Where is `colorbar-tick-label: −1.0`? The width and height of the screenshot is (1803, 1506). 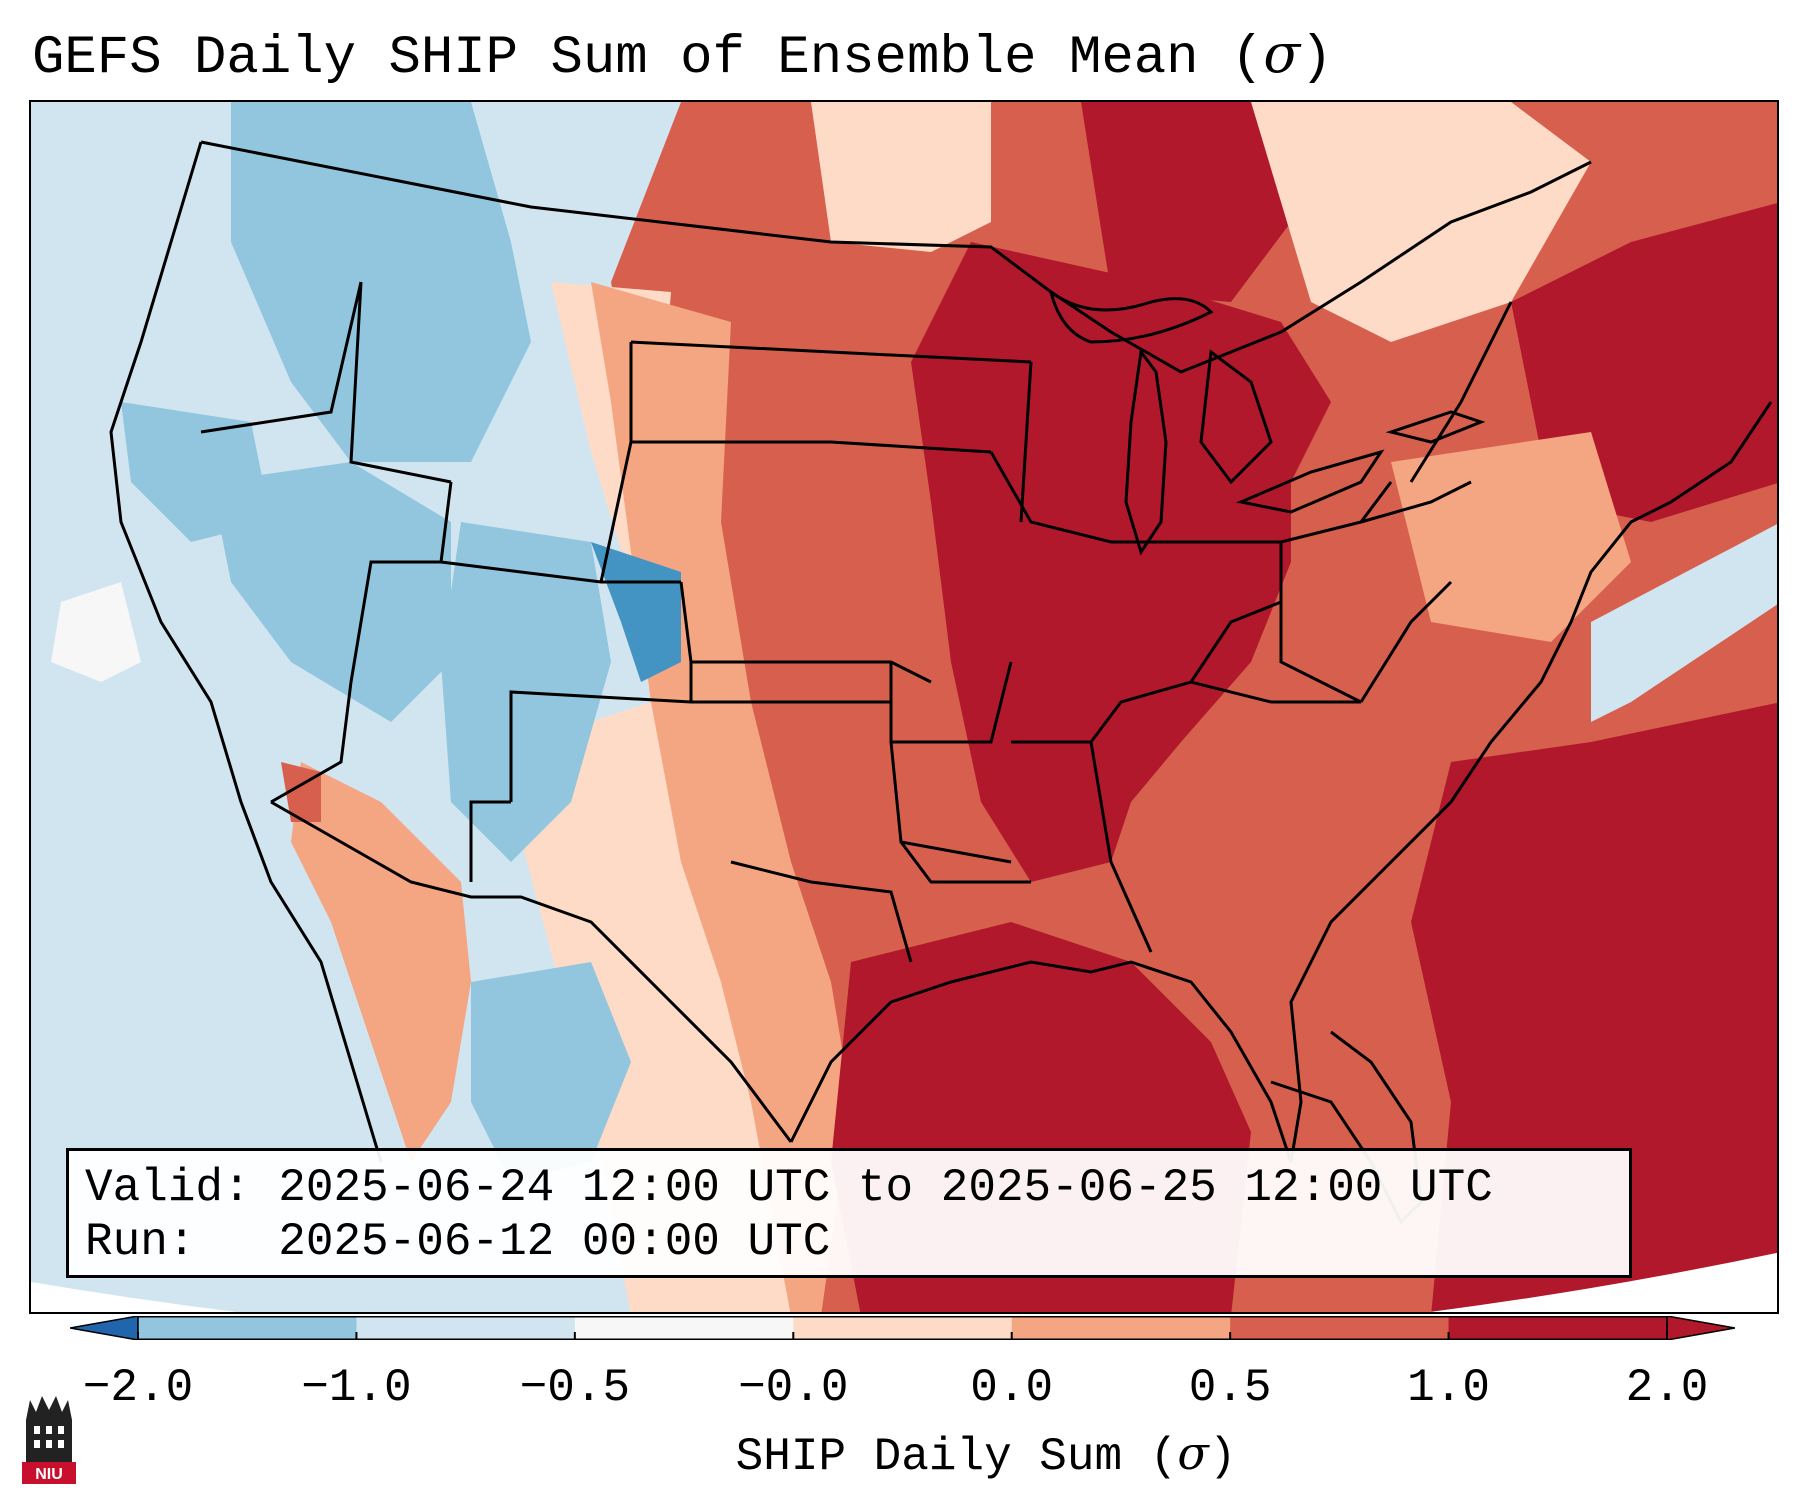
colorbar-tick-label: −1.0 is located at coordinates (356, 1388).